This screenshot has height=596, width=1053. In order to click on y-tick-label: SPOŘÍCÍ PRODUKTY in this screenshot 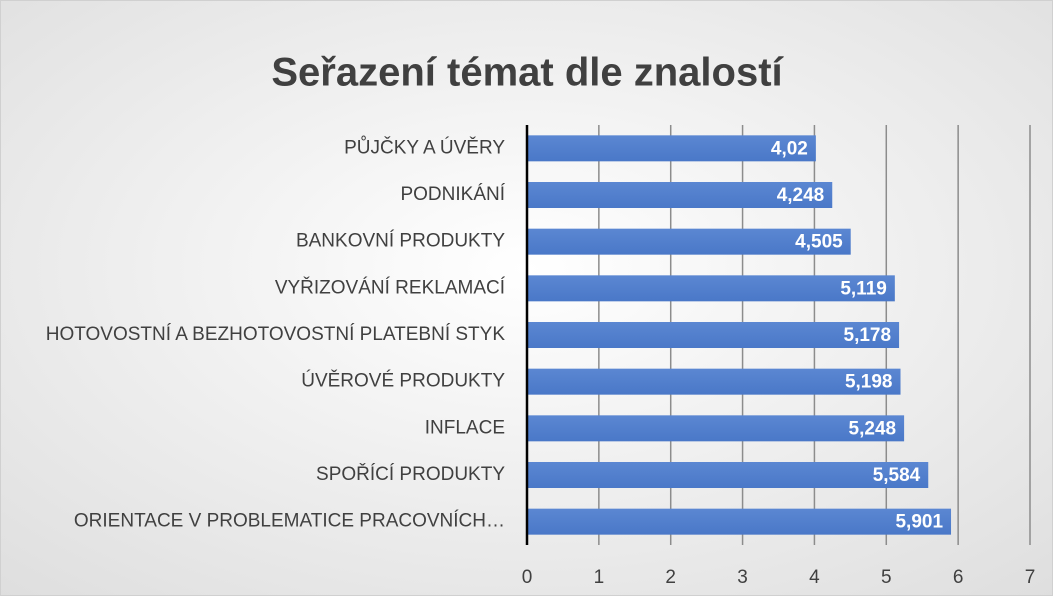, I will do `click(410, 474)`.